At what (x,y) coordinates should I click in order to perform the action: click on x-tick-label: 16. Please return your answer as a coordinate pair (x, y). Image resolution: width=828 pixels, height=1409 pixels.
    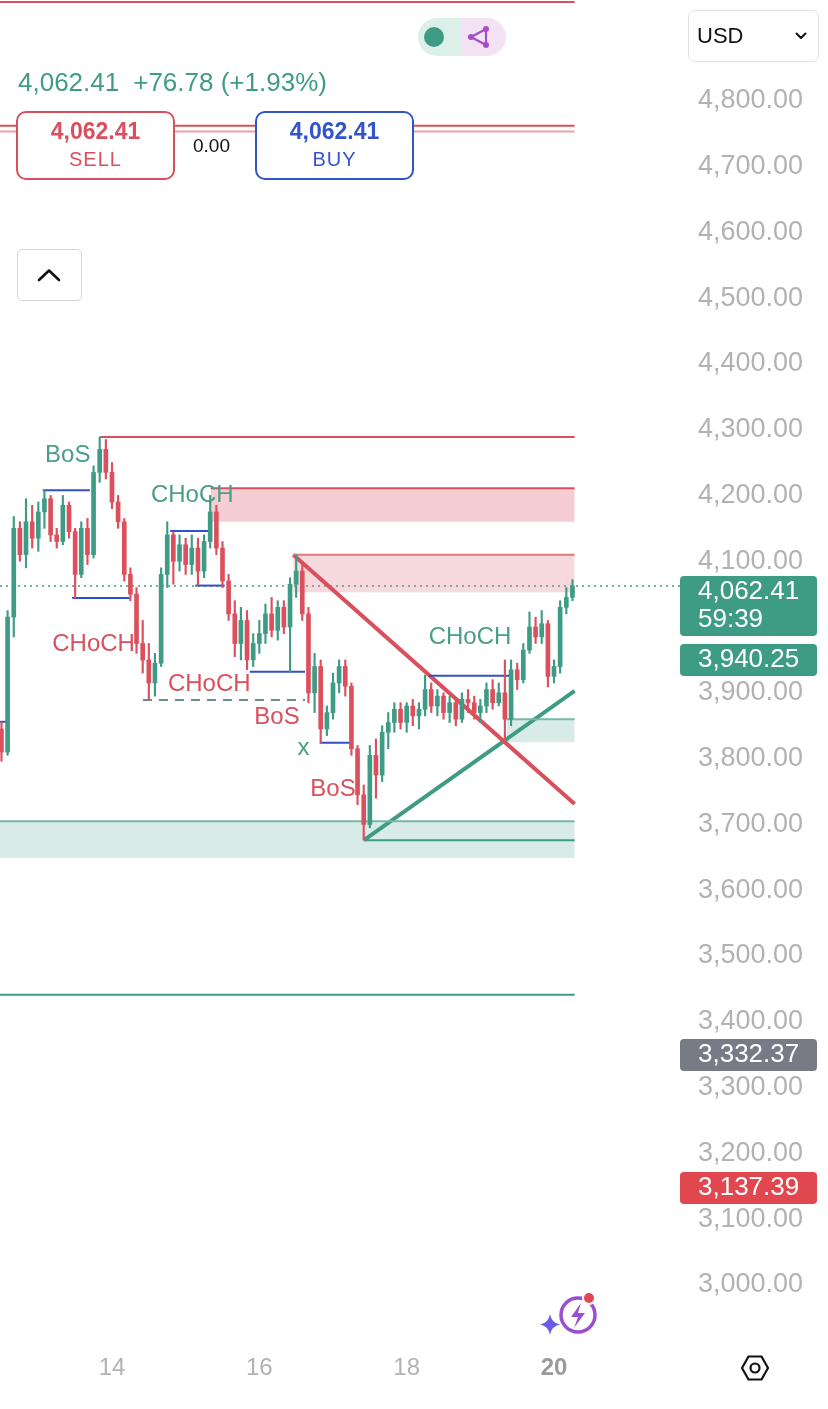
    Looking at the image, I should click on (259, 1366).